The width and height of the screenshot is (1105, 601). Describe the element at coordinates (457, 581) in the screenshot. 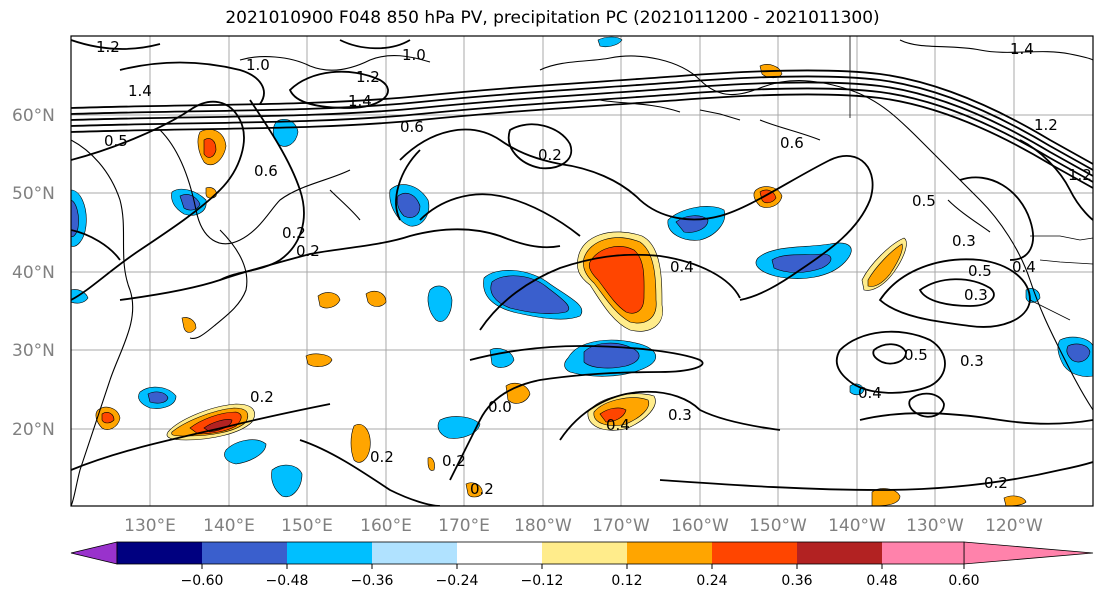

I see `colorbar-tick-label: −0.24` at that location.